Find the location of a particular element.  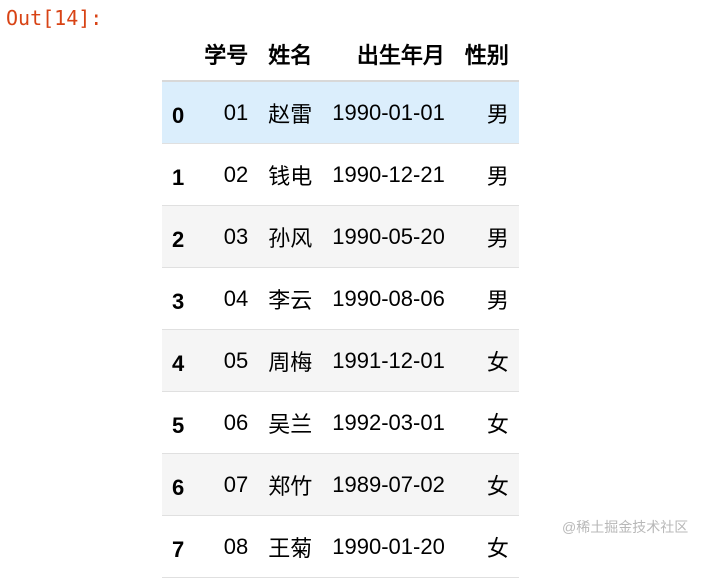

header-row: 学号 姓名 出生年月 性别 is located at coordinates (340, 55).